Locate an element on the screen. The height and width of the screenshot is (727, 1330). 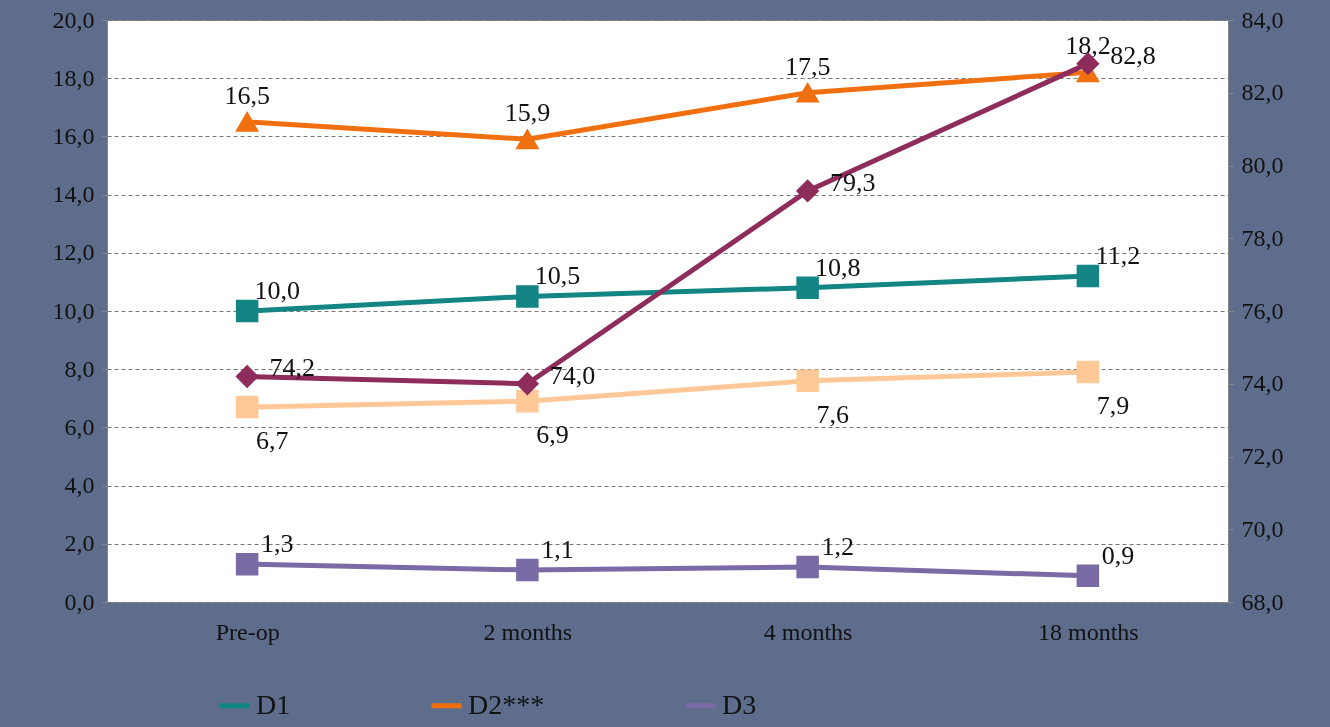
y-tick-label: 10,0 is located at coordinates (73, 310).